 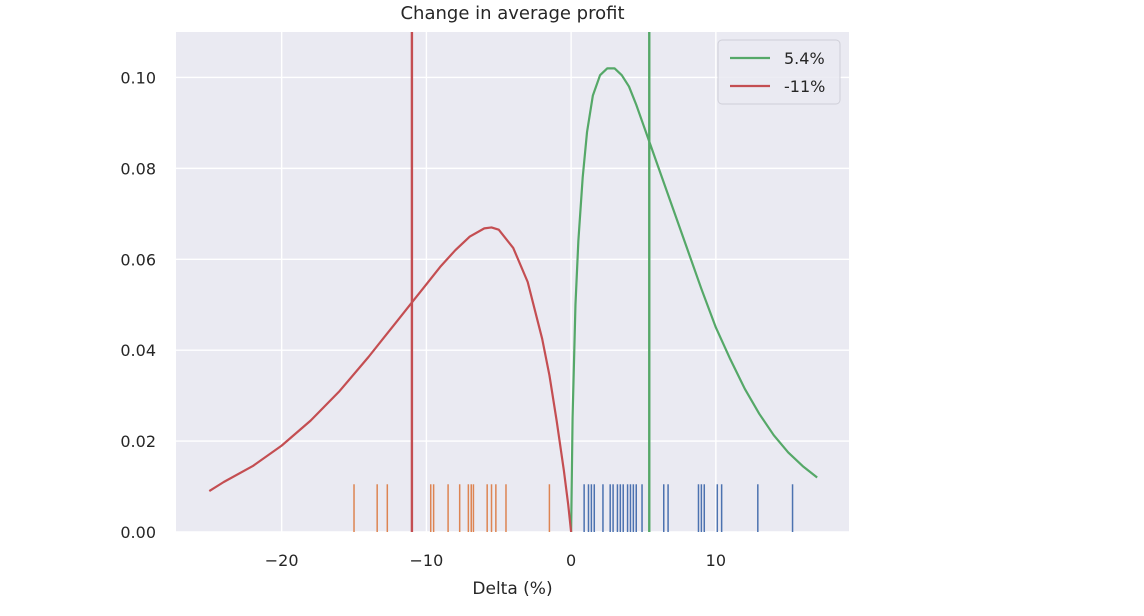 What do you see at coordinates (138, 441) in the screenshot?
I see `y-tick-label: 0.02` at bounding box center [138, 441].